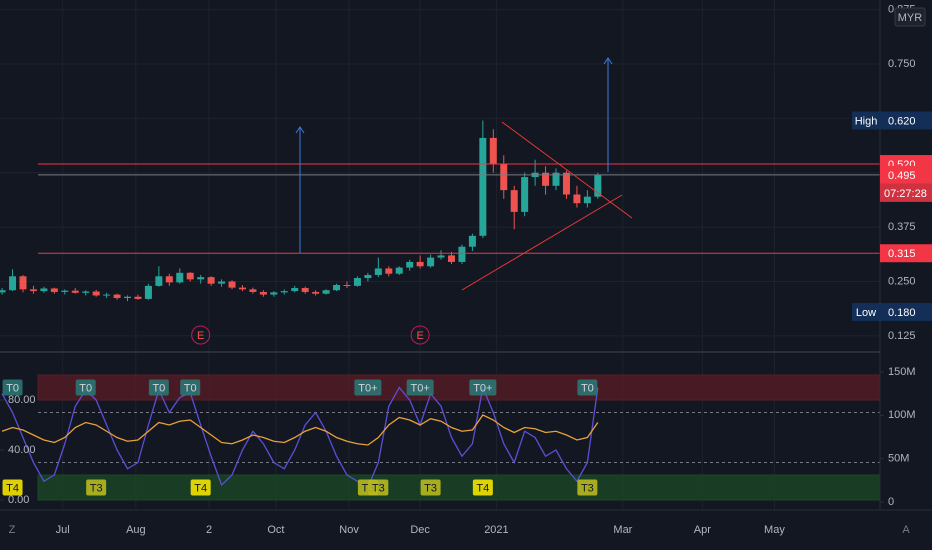  I want to click on currency-box, so click(910, 17).